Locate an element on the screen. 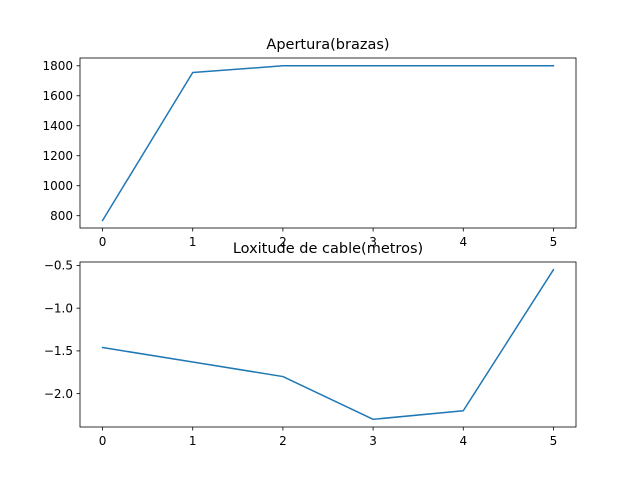  bottom-chart-x-tick-label: 4 is located at coordinates (463, 441).